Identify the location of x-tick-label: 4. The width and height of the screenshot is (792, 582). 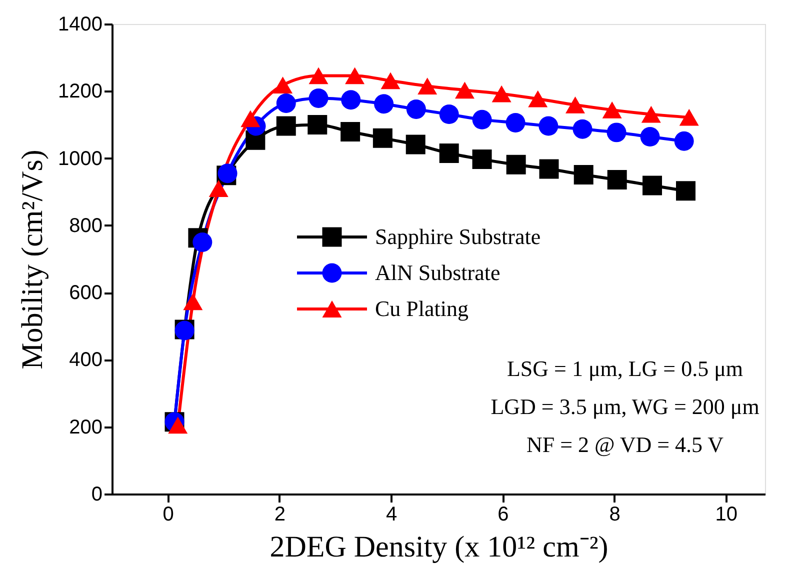
(392, 515).